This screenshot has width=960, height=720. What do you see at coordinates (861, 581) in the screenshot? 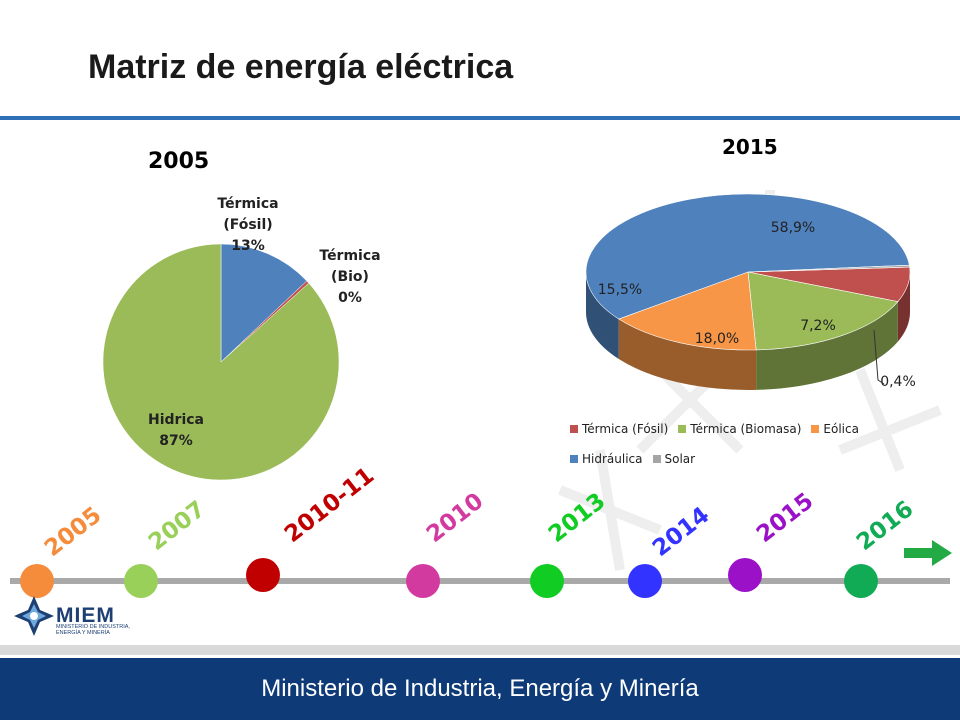
I see `timeline-dot-2016` at bounding box center [861, 581].